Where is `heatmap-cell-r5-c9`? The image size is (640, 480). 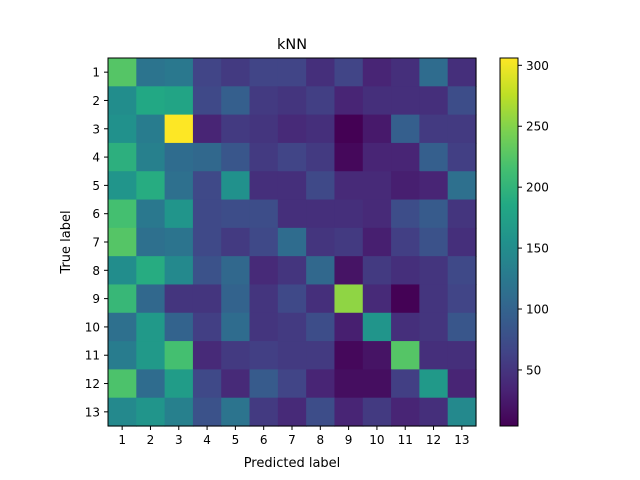 heatmap-cell-r5-c9 is located at coordinates (349, 186).